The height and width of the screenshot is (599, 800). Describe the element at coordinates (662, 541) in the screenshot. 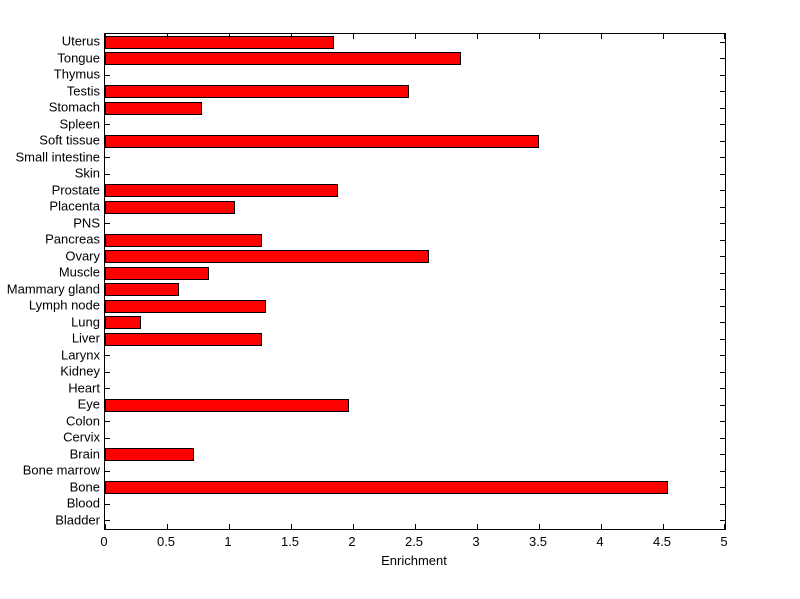

I see `x-tick-label: 4.5` at that location.